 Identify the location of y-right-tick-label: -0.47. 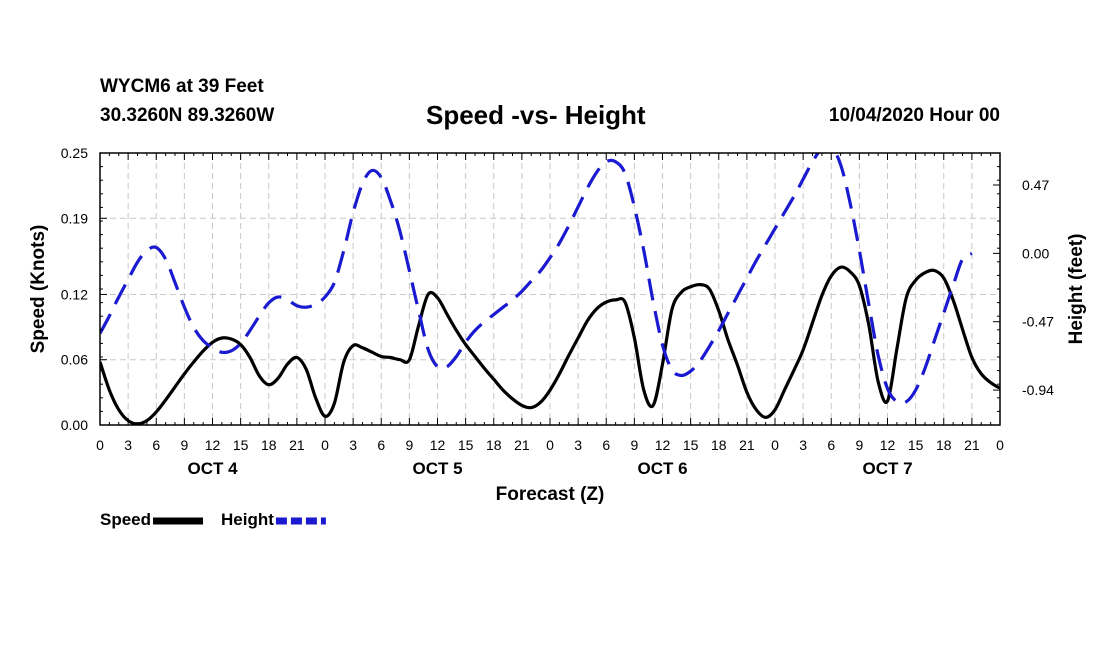
(1038, 322).